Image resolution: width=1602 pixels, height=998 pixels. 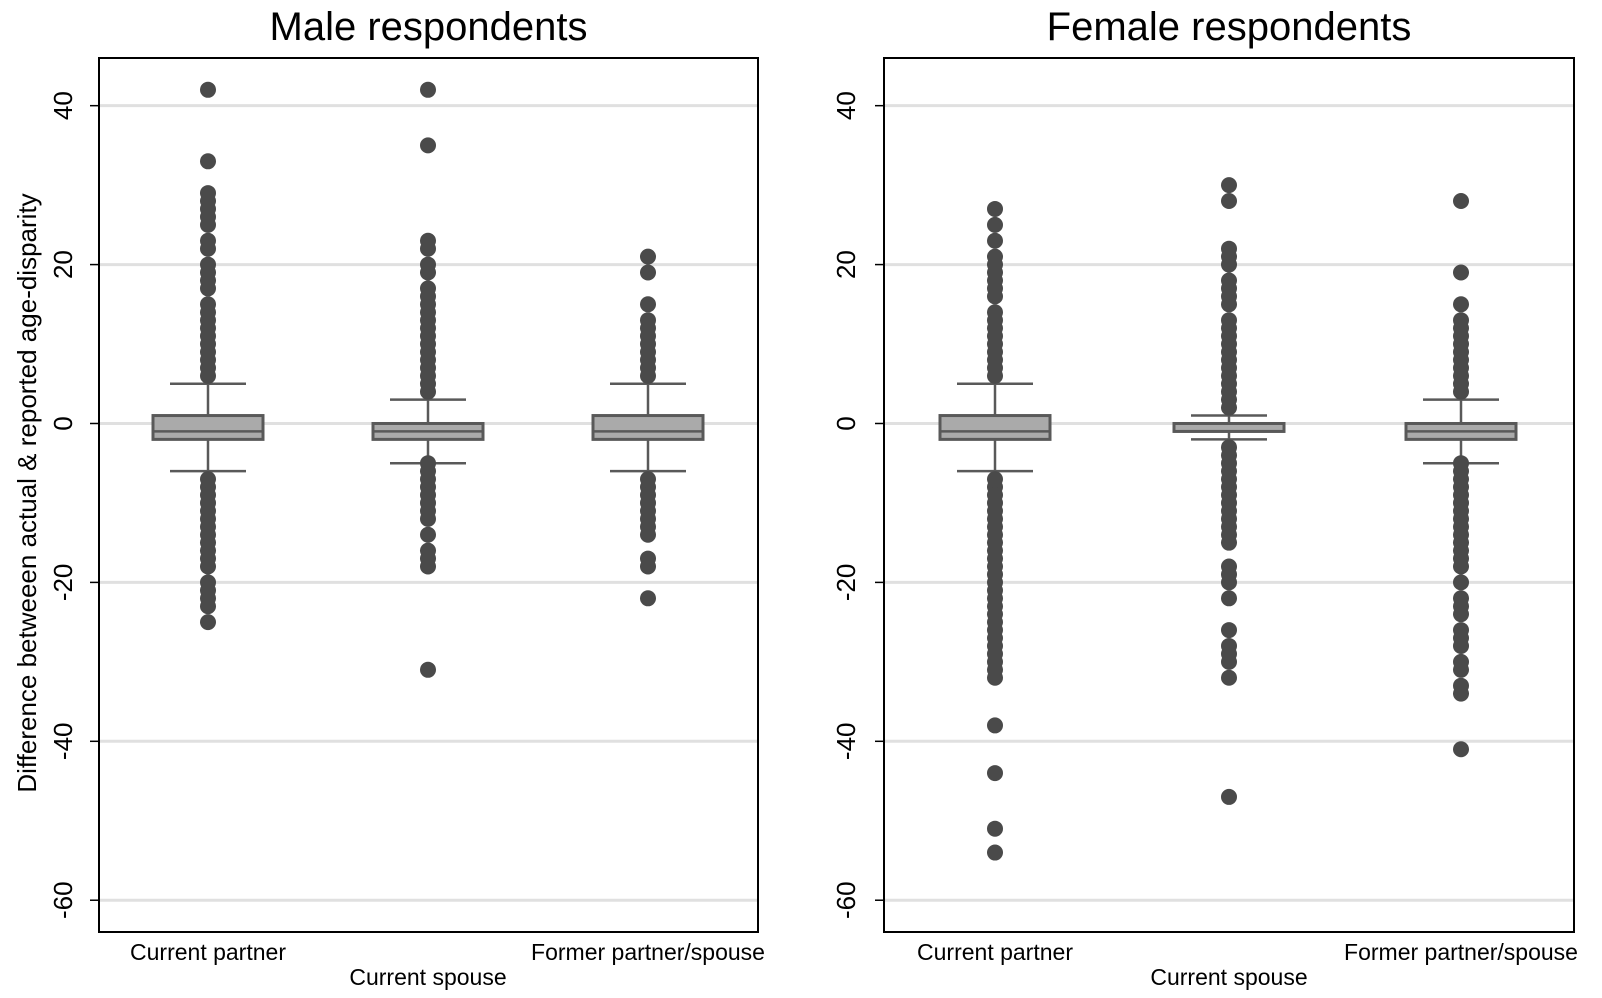 What do you see at coordinates (1229, 27) in the screenshot?
I see `panel-title: Female respondents` at bounding box center [1229, 27].